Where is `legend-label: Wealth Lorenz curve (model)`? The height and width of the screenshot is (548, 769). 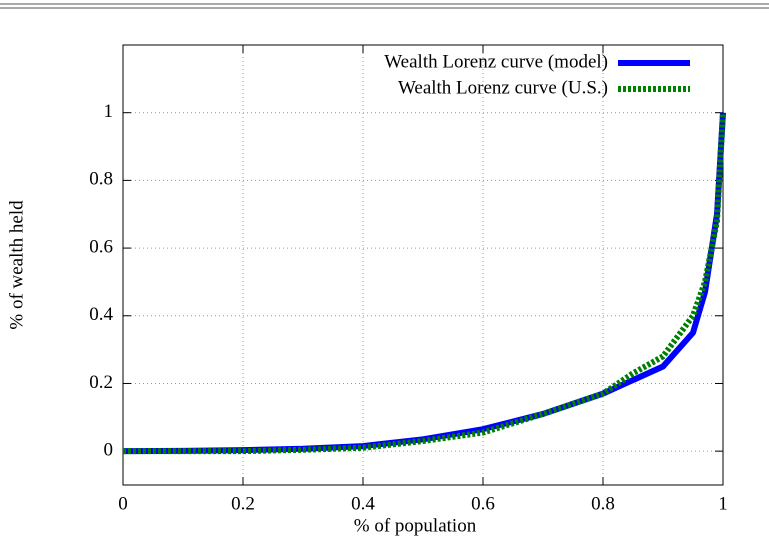 legend-label: Wealth Lorenz curve (model) is located at coordinates (496, 61).